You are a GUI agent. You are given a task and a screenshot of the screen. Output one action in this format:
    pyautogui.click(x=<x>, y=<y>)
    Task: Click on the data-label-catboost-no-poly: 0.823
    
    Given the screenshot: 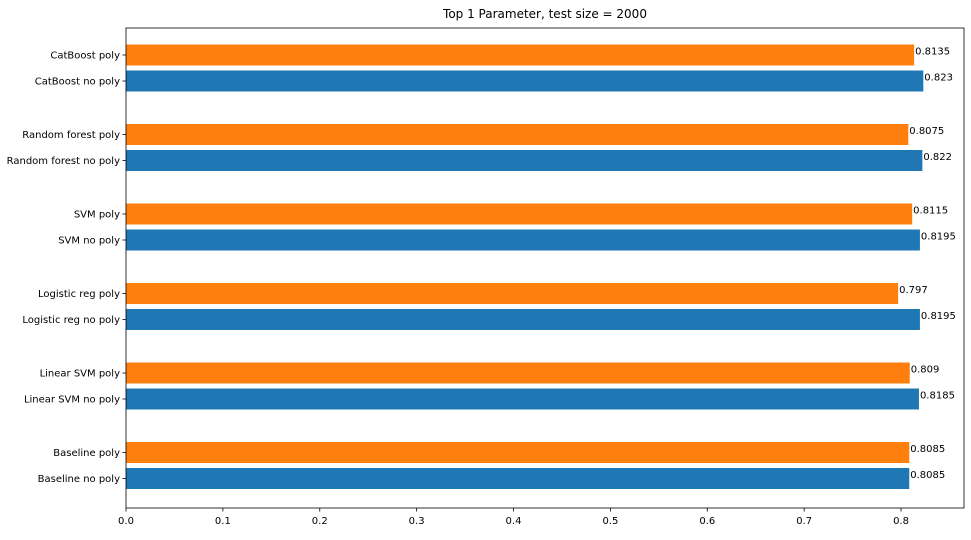 What is the action you would take?
    pyautogui.click(x=938, y=78)
    